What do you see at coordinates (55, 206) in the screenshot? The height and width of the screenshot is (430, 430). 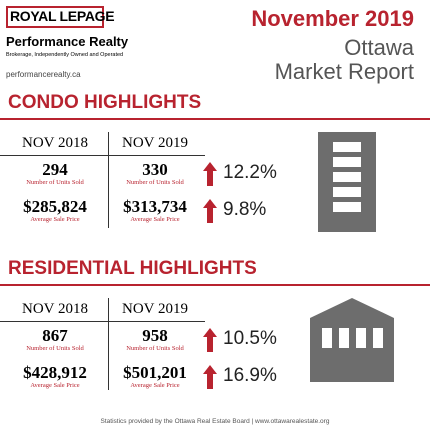 I see `value: $285,824` at bounding box center [55, 206].